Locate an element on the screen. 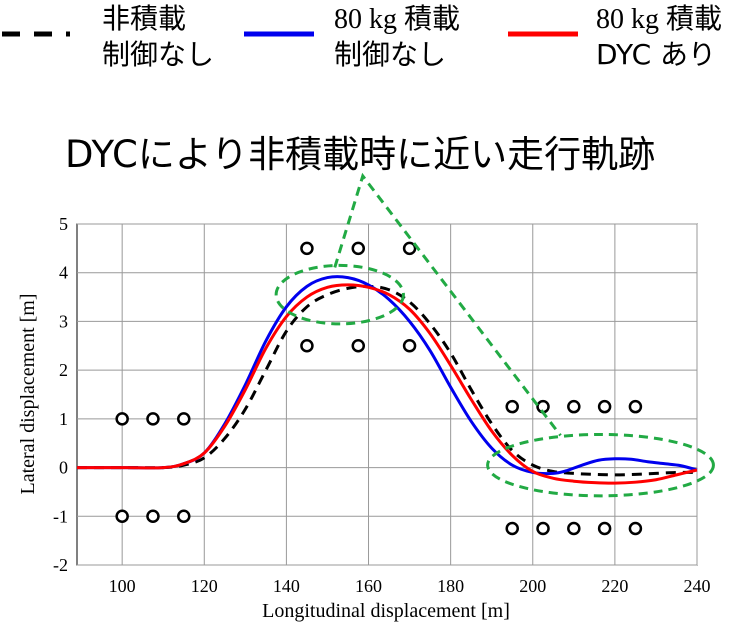  y-tick-label: -1 is located at coordinates (60, 516).